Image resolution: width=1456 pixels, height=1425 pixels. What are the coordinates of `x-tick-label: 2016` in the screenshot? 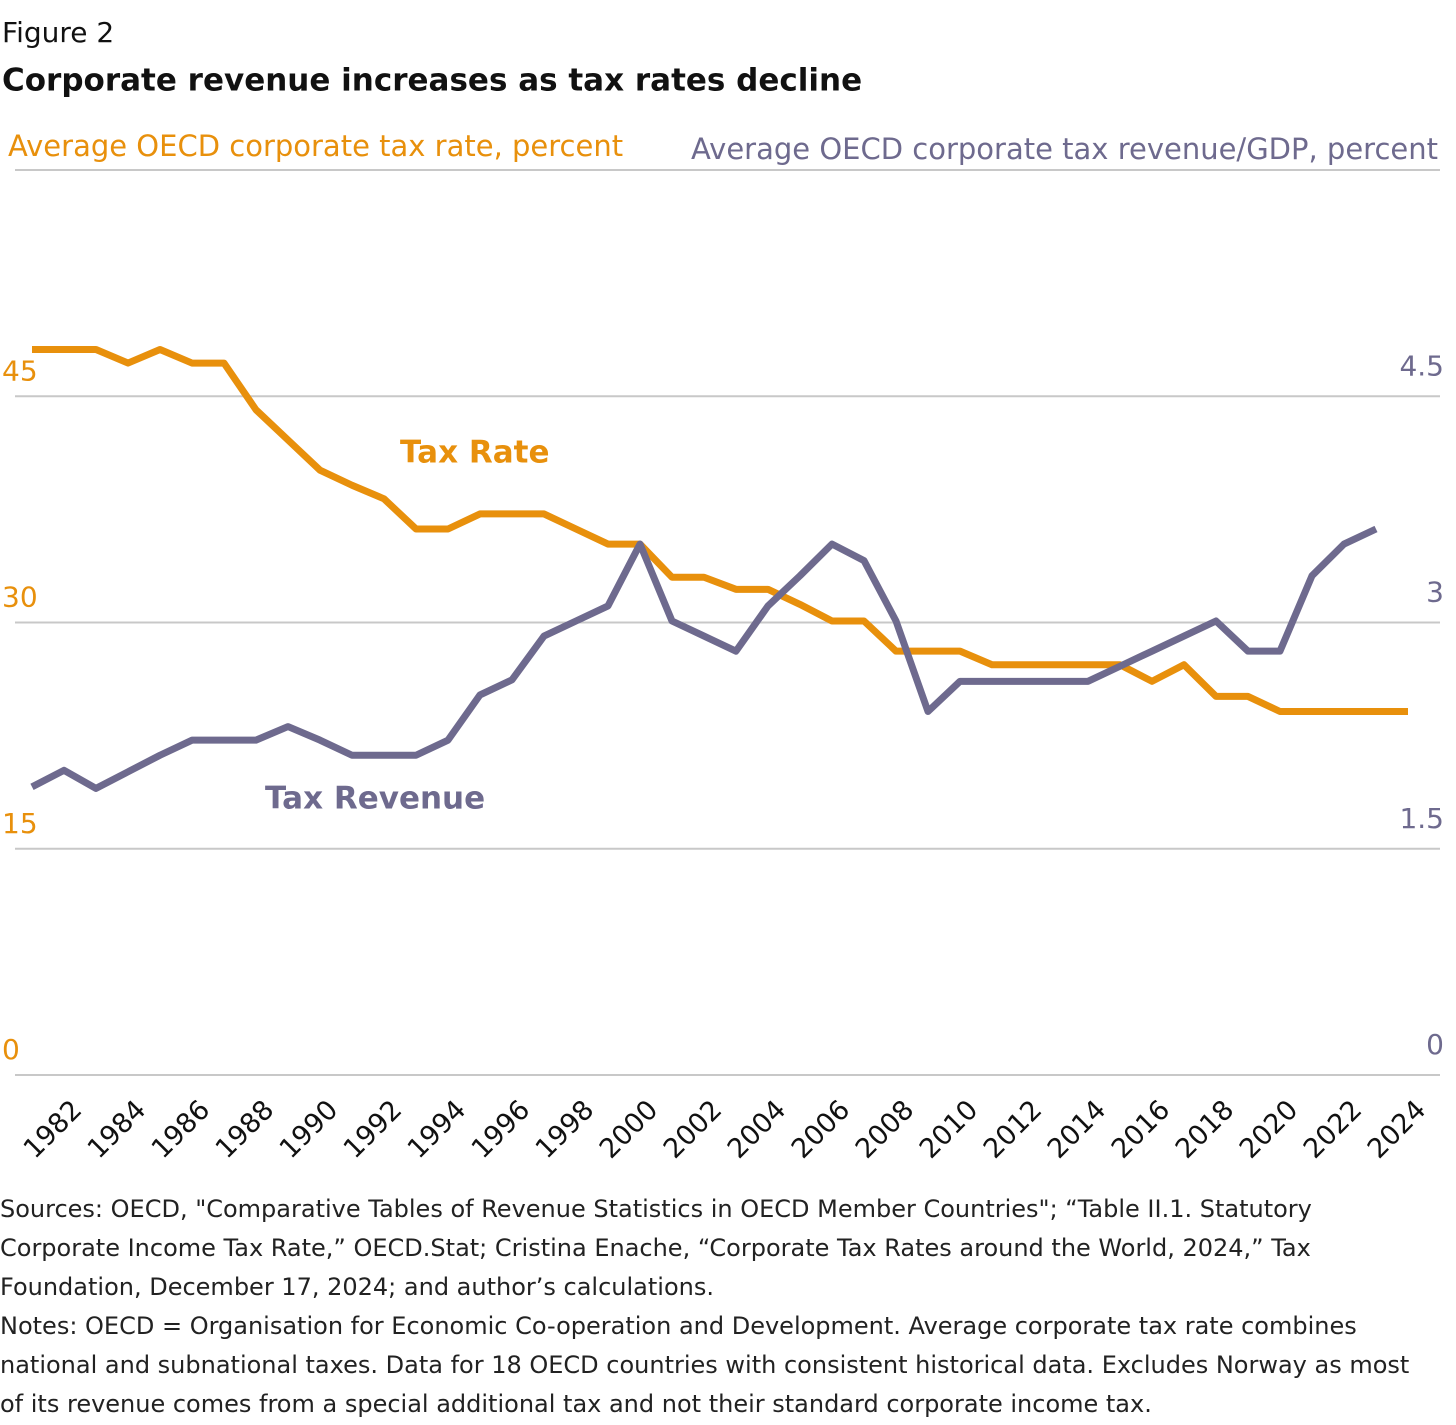 It's located at (1141, 1129).